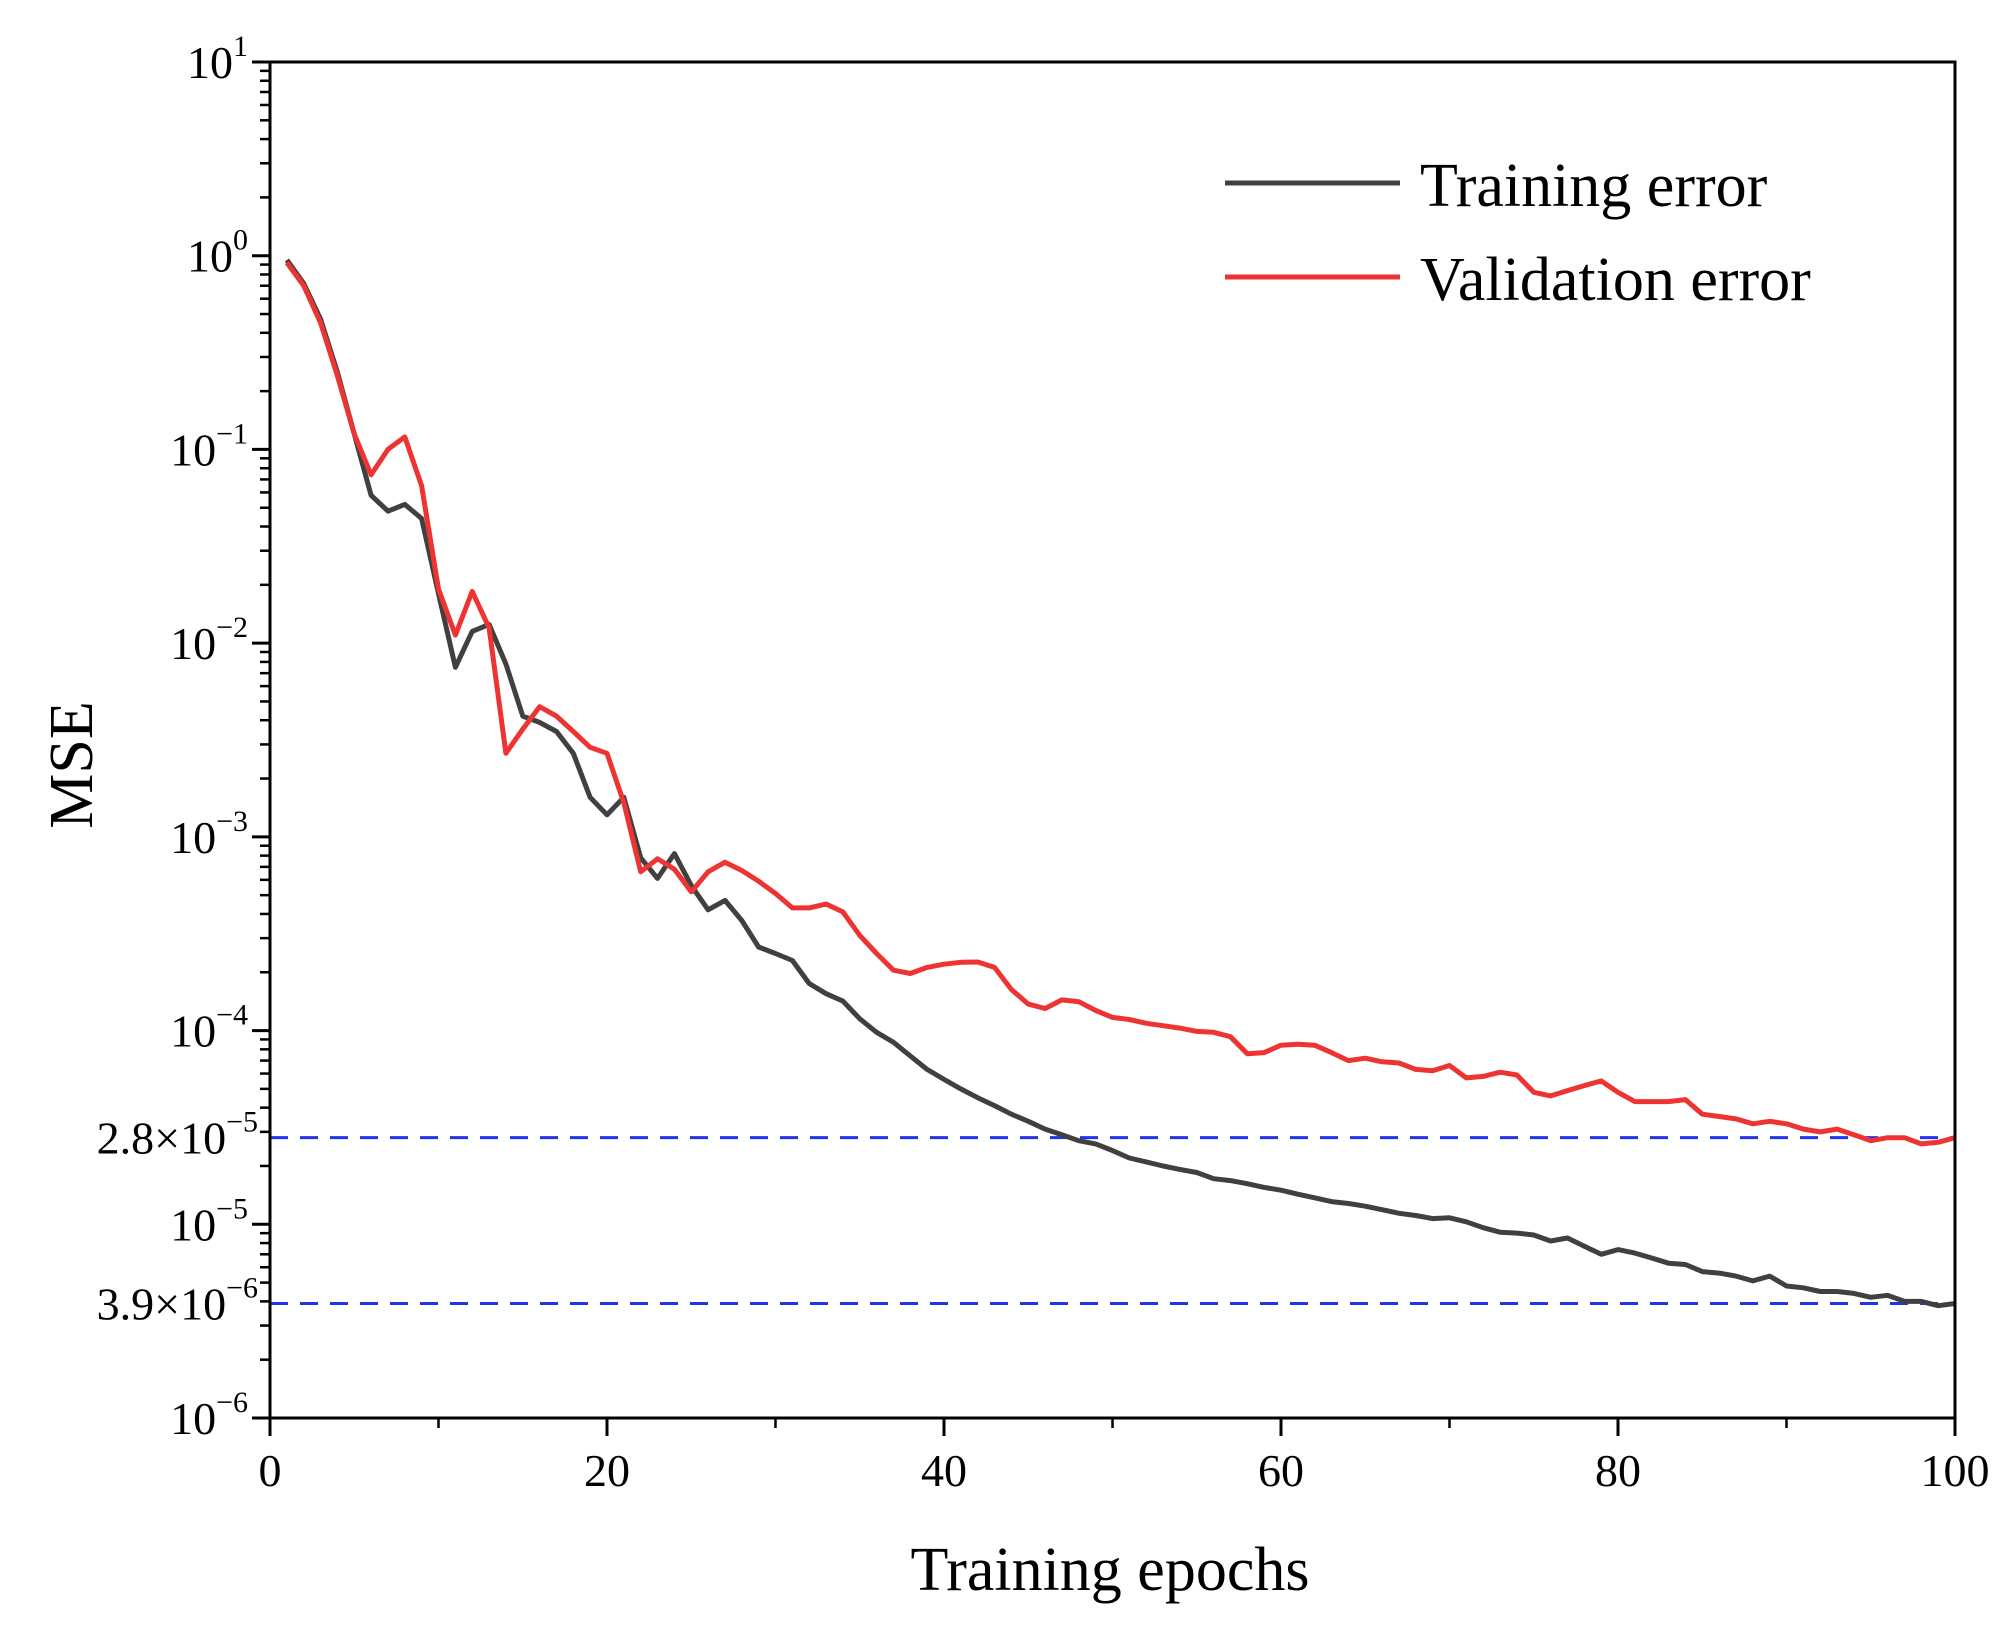  What do you see at coordinates (161, 1138) in the screenshot?
I see `reference-label-0-base: 2.8×10` at bounding box center [161, 1138].